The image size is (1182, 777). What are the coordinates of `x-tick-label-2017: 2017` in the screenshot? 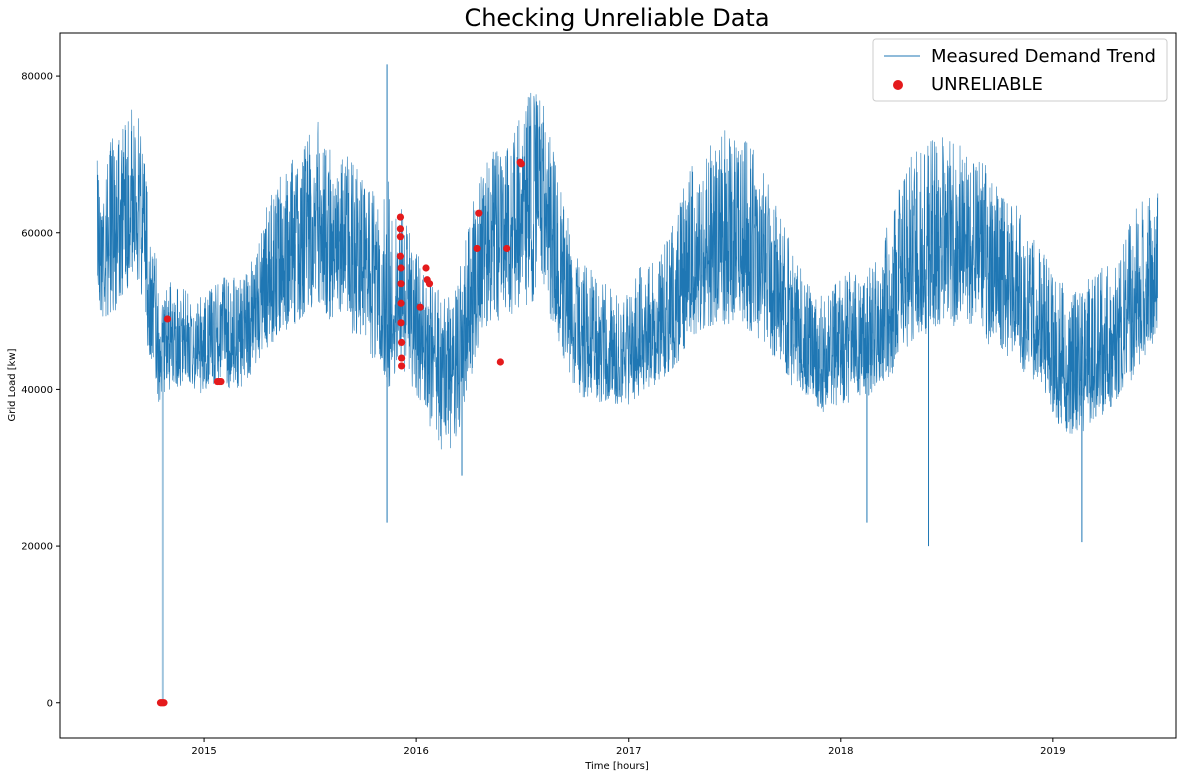 It's located at (628, 751).